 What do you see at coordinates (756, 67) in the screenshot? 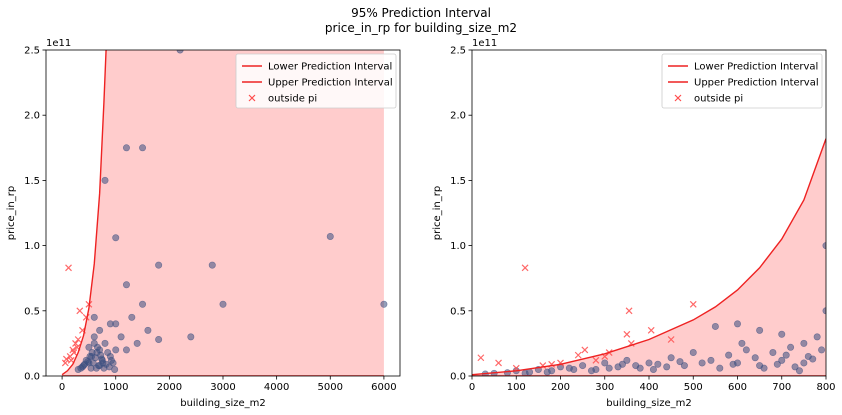
I see `legend-label: Lower Prediction Interval` at bounding box center [756, 67].